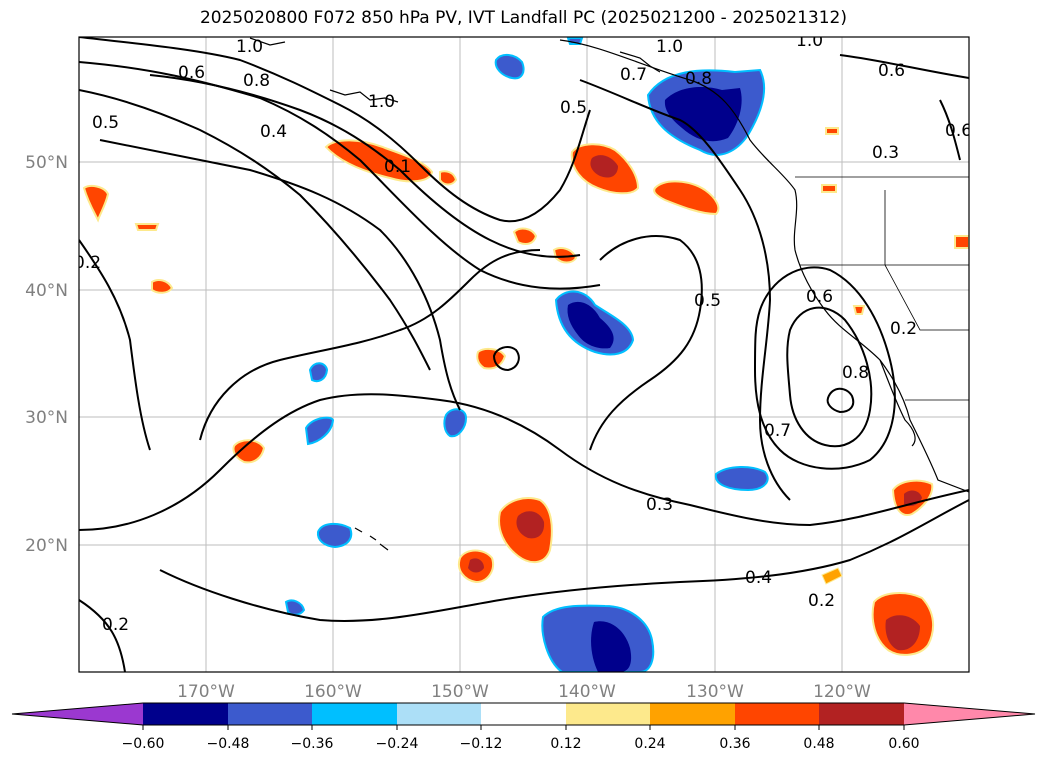  I want to click on pv-blob-idaho, so click(961, 242).